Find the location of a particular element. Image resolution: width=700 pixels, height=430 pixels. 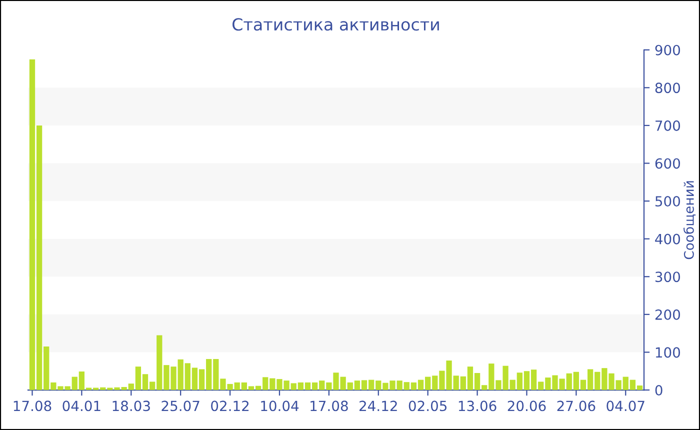

y-tick-label: 600 is located at coordinates (667, 163).